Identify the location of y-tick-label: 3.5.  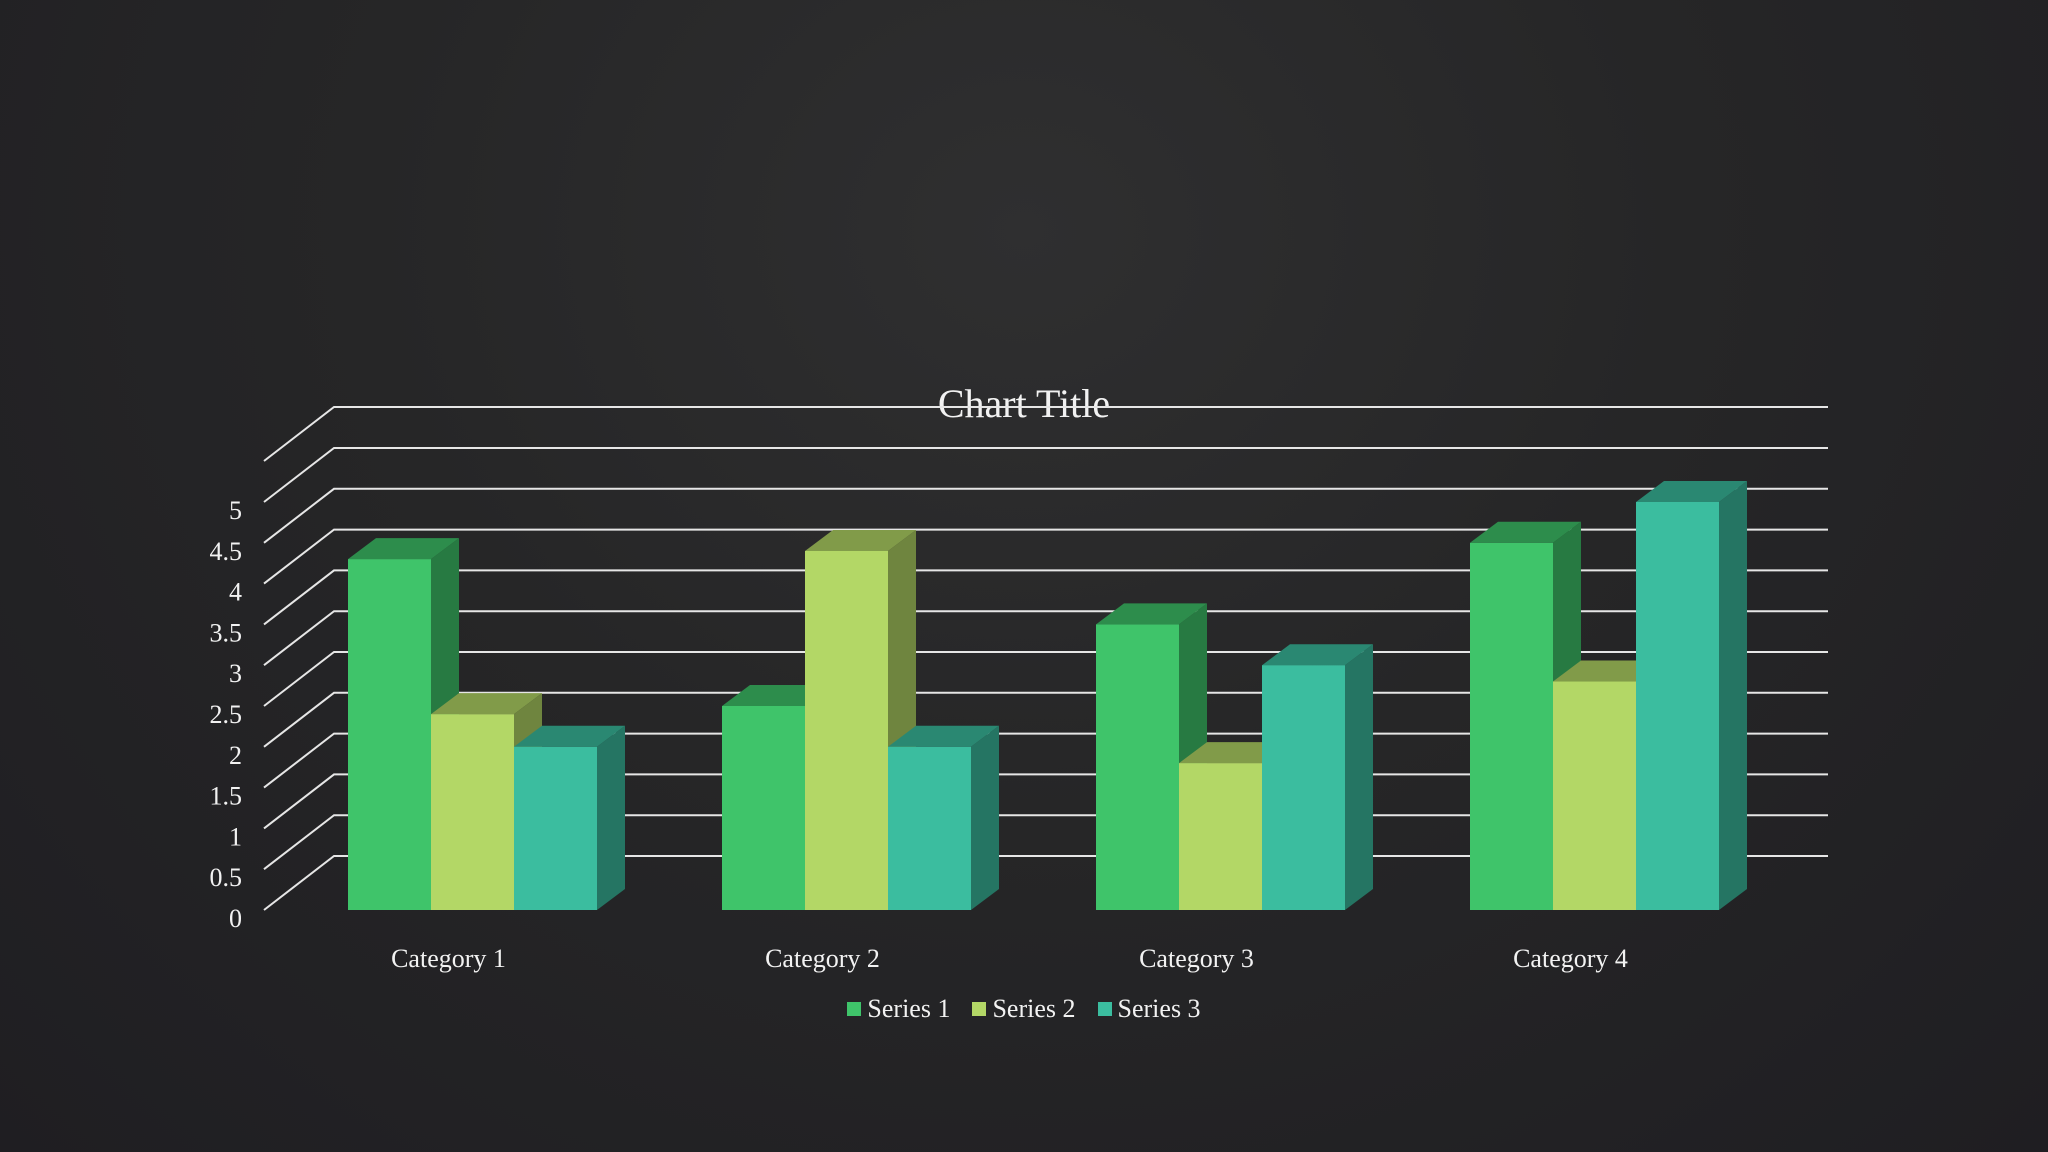
(226, 632).